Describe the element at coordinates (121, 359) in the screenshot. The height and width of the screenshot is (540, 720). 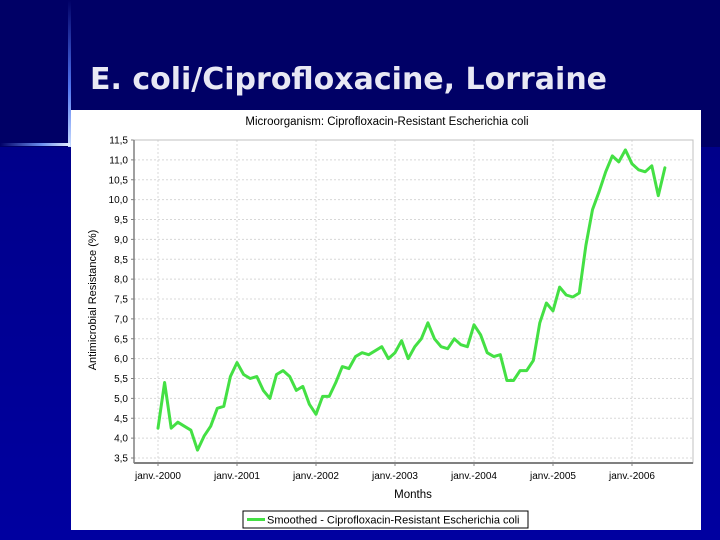
I see `y-tick-label: 6,0` at that location.